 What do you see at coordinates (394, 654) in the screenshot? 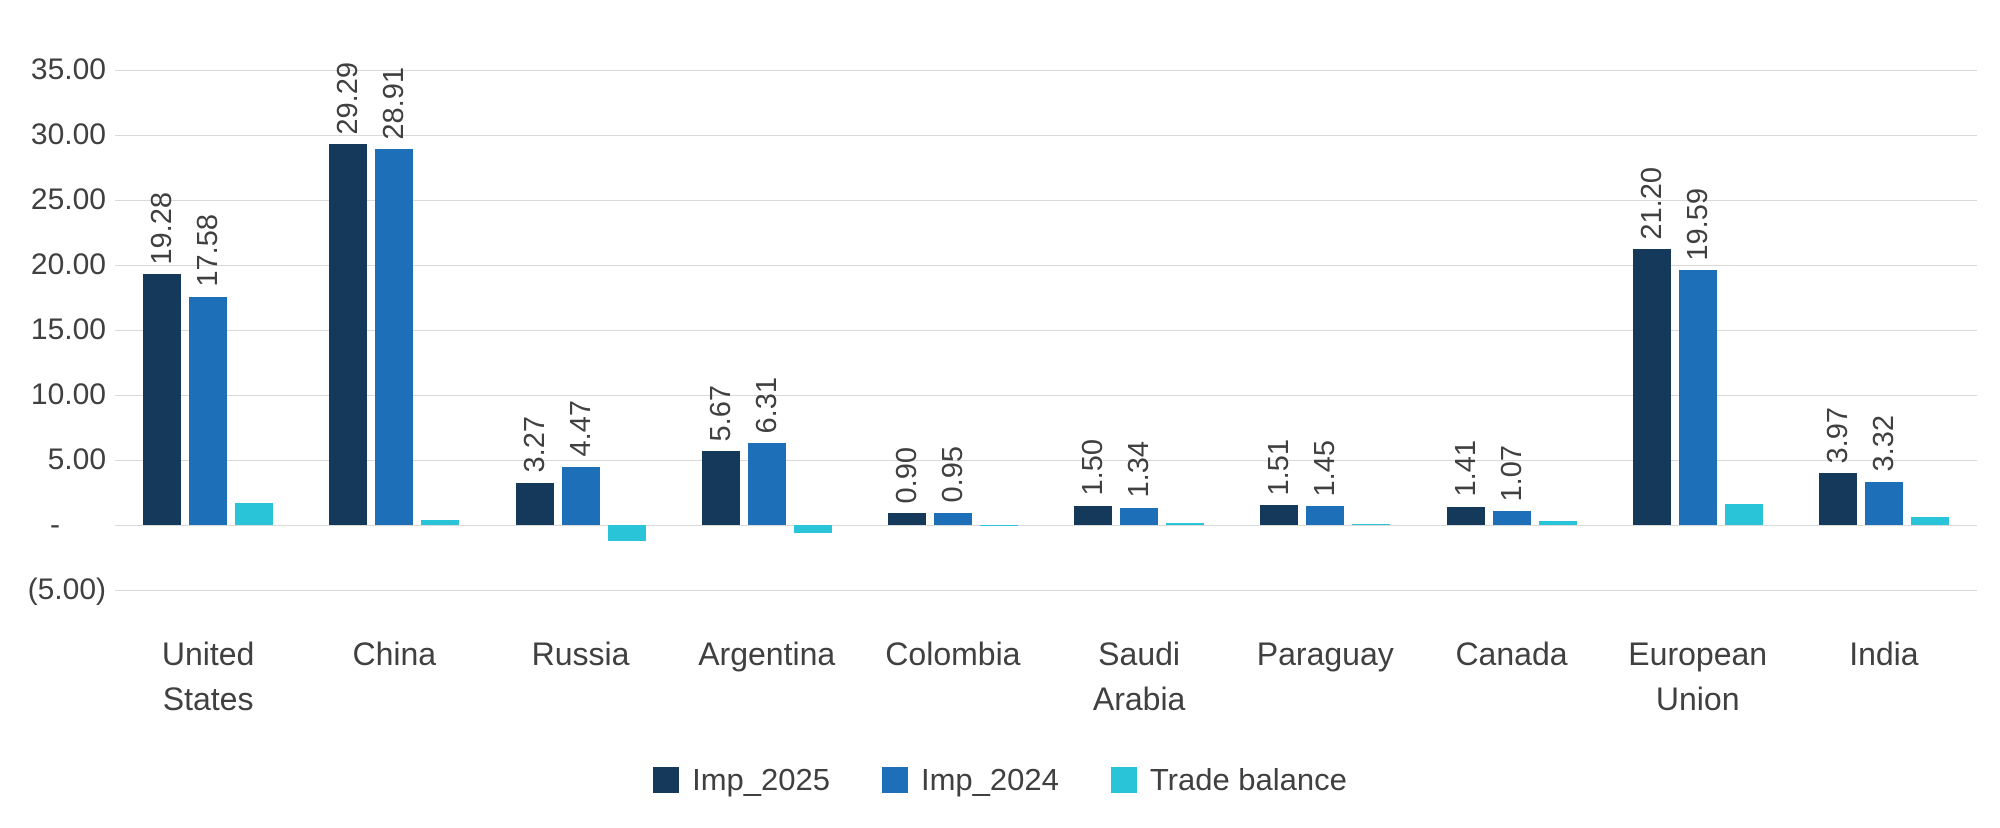
I see `category-text: China` at bounding box center [394, 654].